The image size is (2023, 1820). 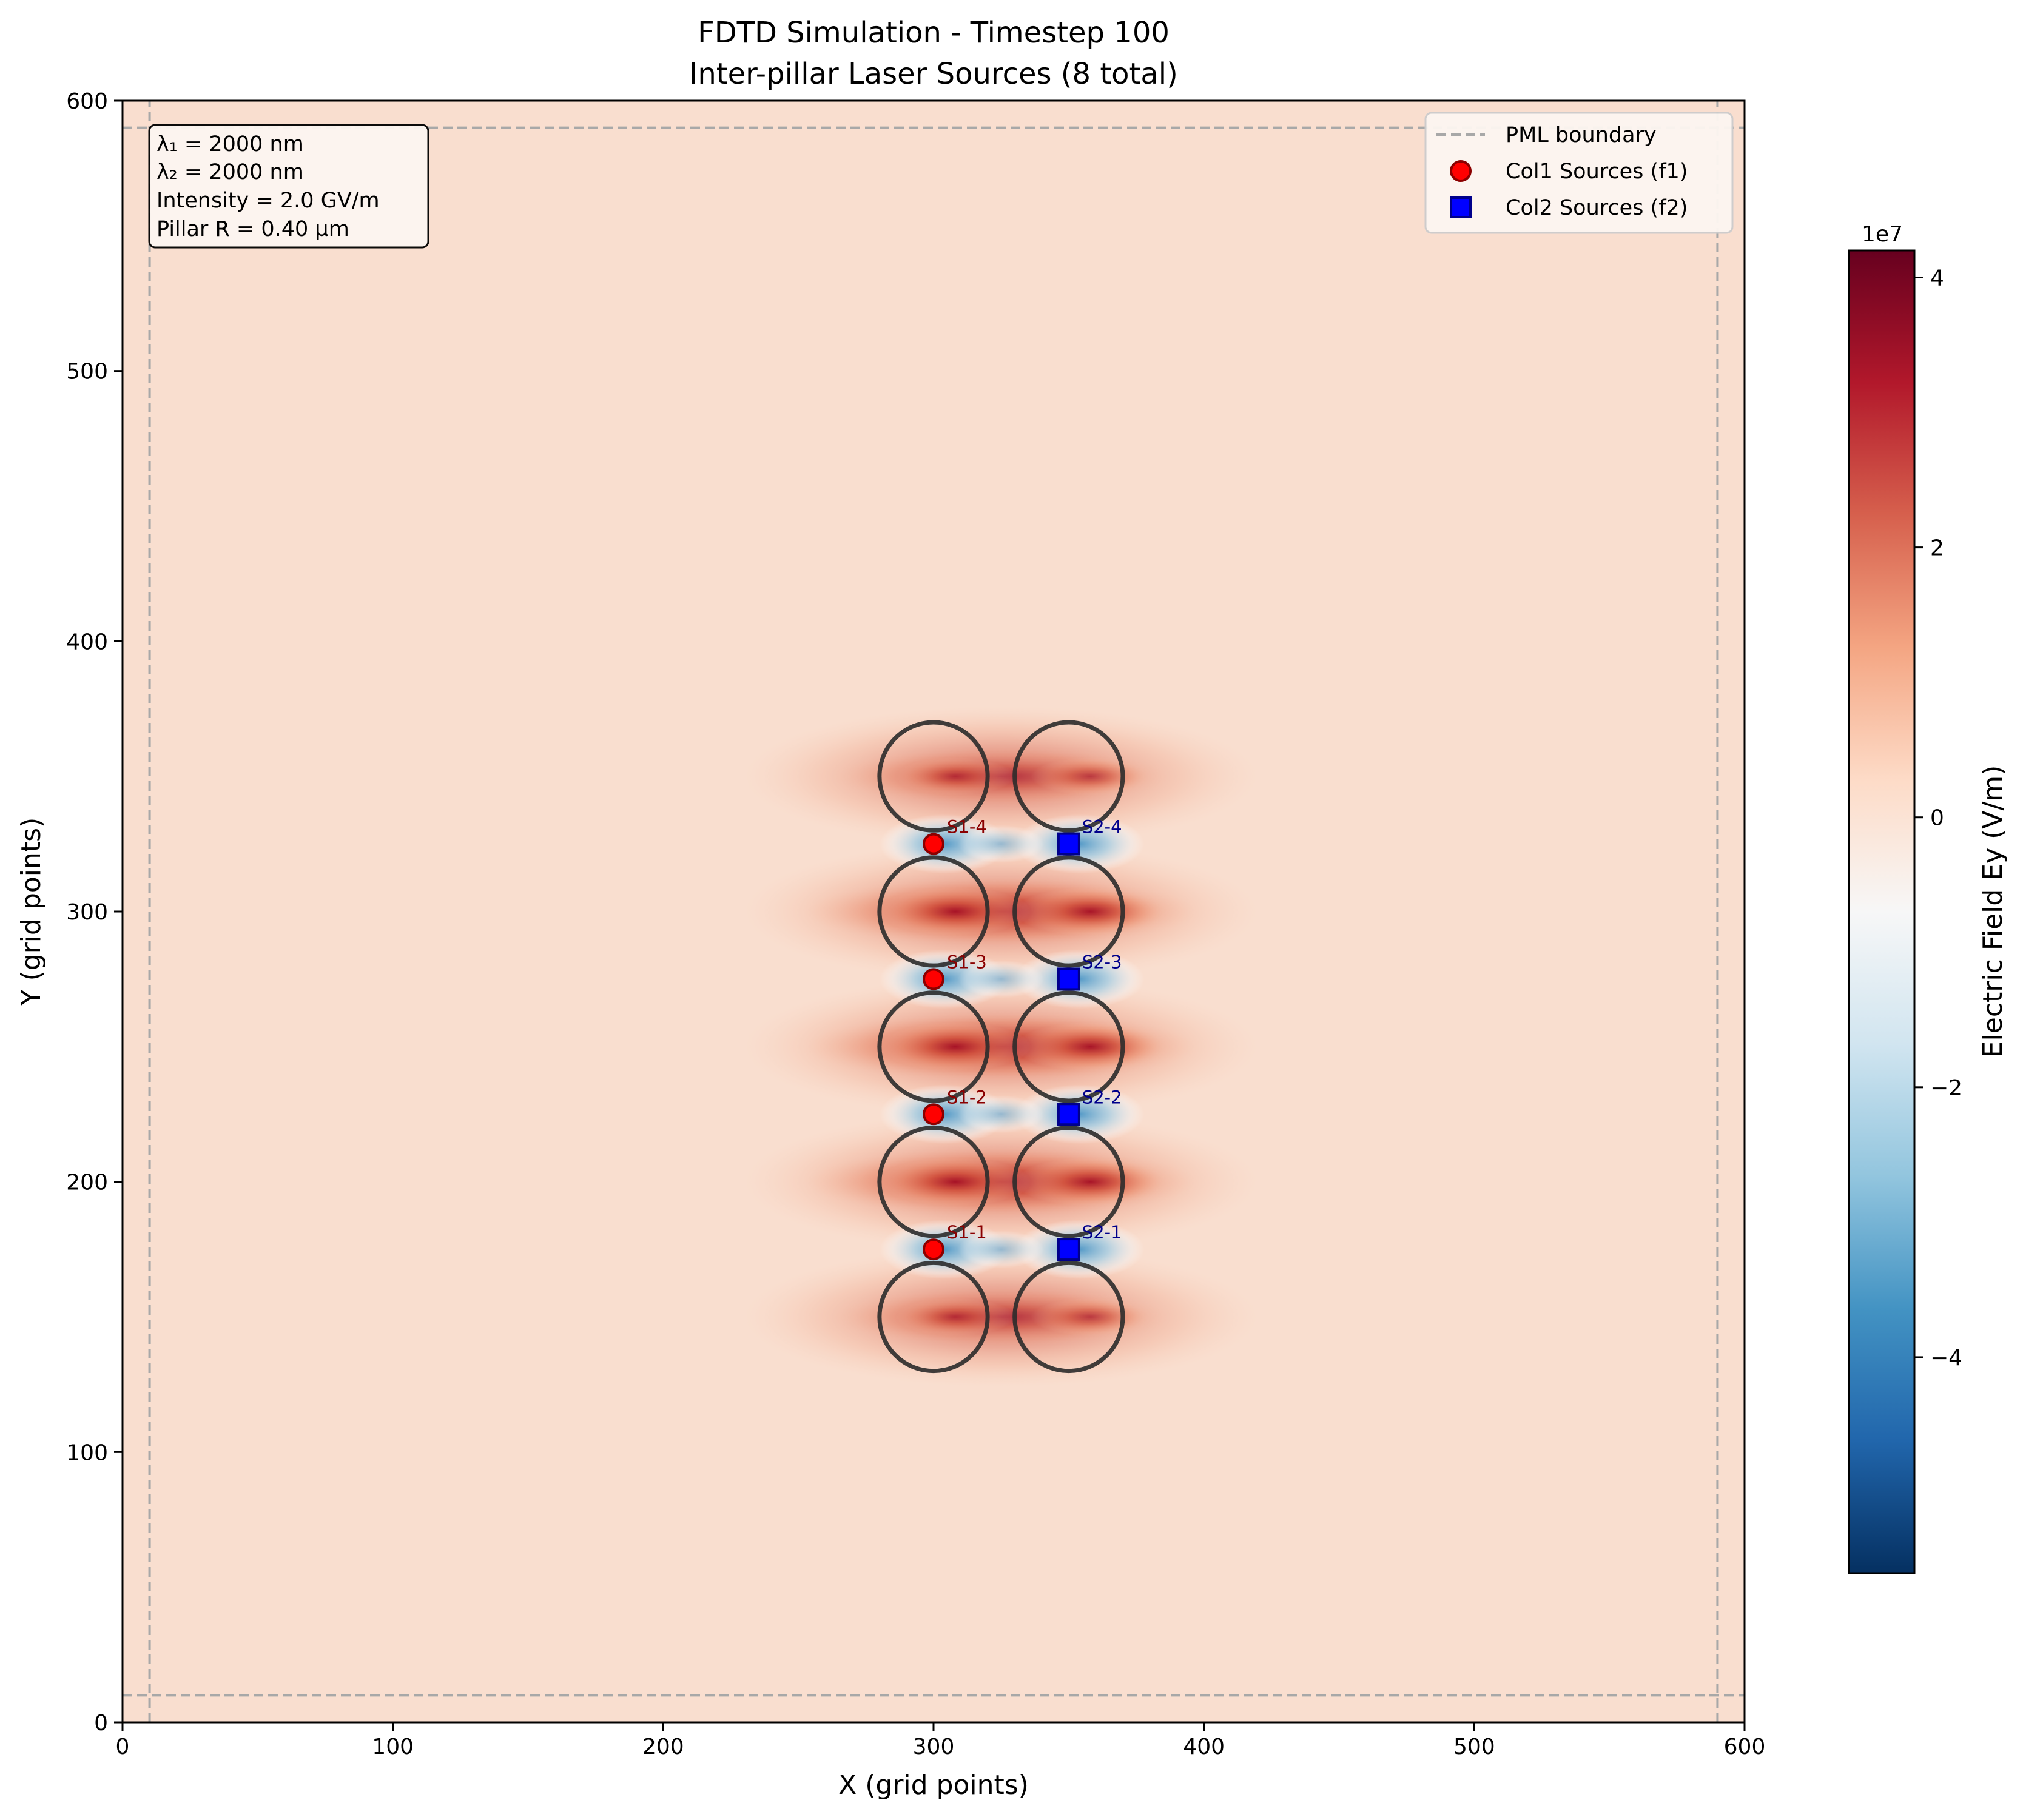 I want to click on legend-col1-label: Col1 Sources (f1), so click(x=1597, y=172).